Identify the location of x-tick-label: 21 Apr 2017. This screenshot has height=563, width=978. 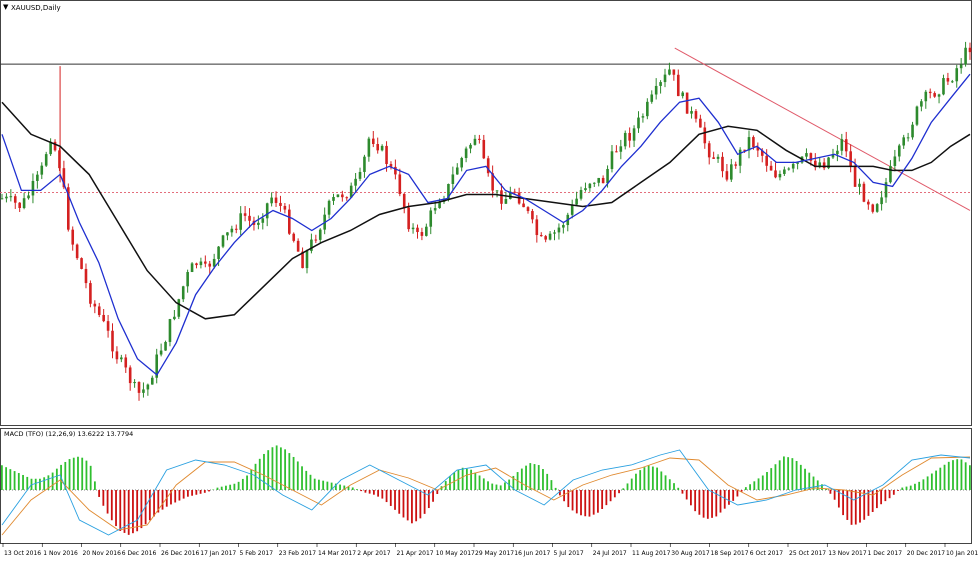
(415, 553).